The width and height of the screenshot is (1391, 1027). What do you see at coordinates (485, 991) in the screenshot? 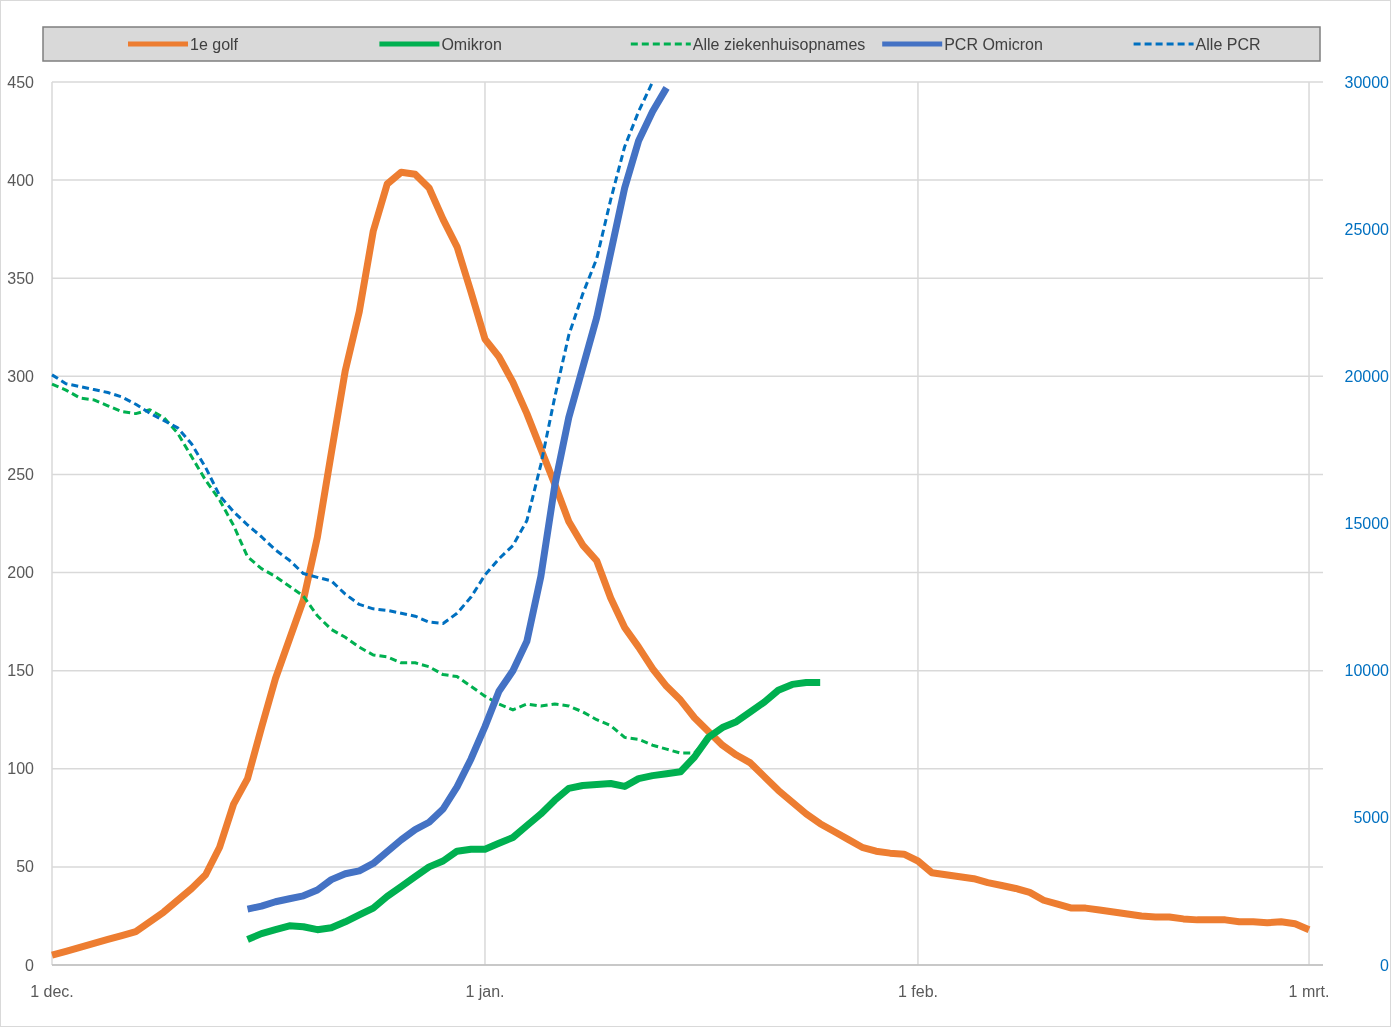
I see `x-tick-label: 1 jan.` at bounding box center [485, 991].